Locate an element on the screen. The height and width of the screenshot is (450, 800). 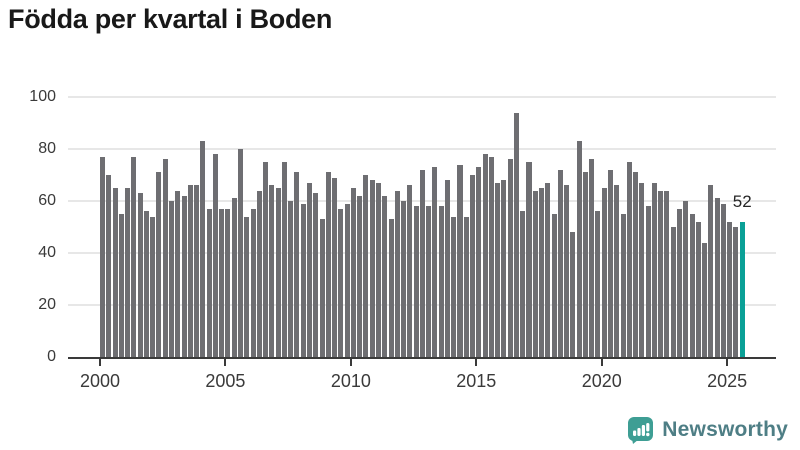
x-axis-line is located at coordinates (422, 358).